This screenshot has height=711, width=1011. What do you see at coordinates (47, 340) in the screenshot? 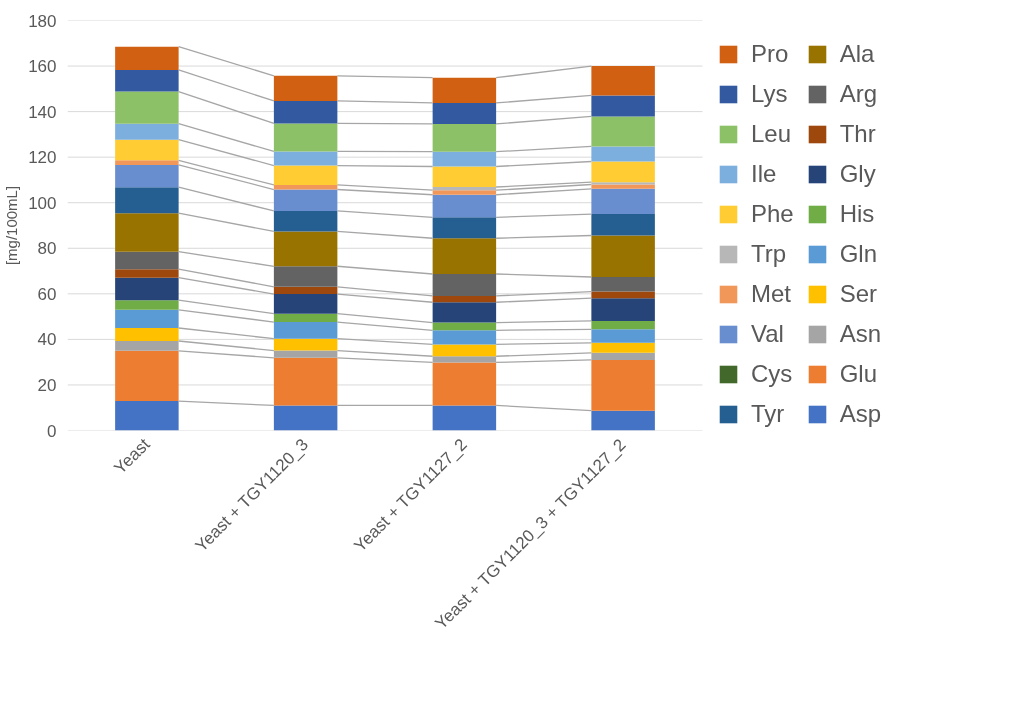
I see `y-tick-label: 40` at bounding box center [47, 340].